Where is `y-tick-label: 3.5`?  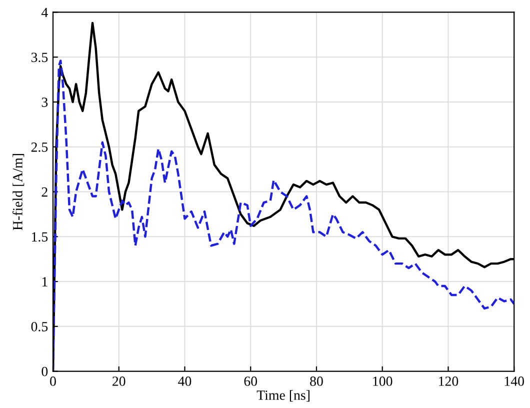
y-tick-label: 3.5 is located at coordinates (39, 57).